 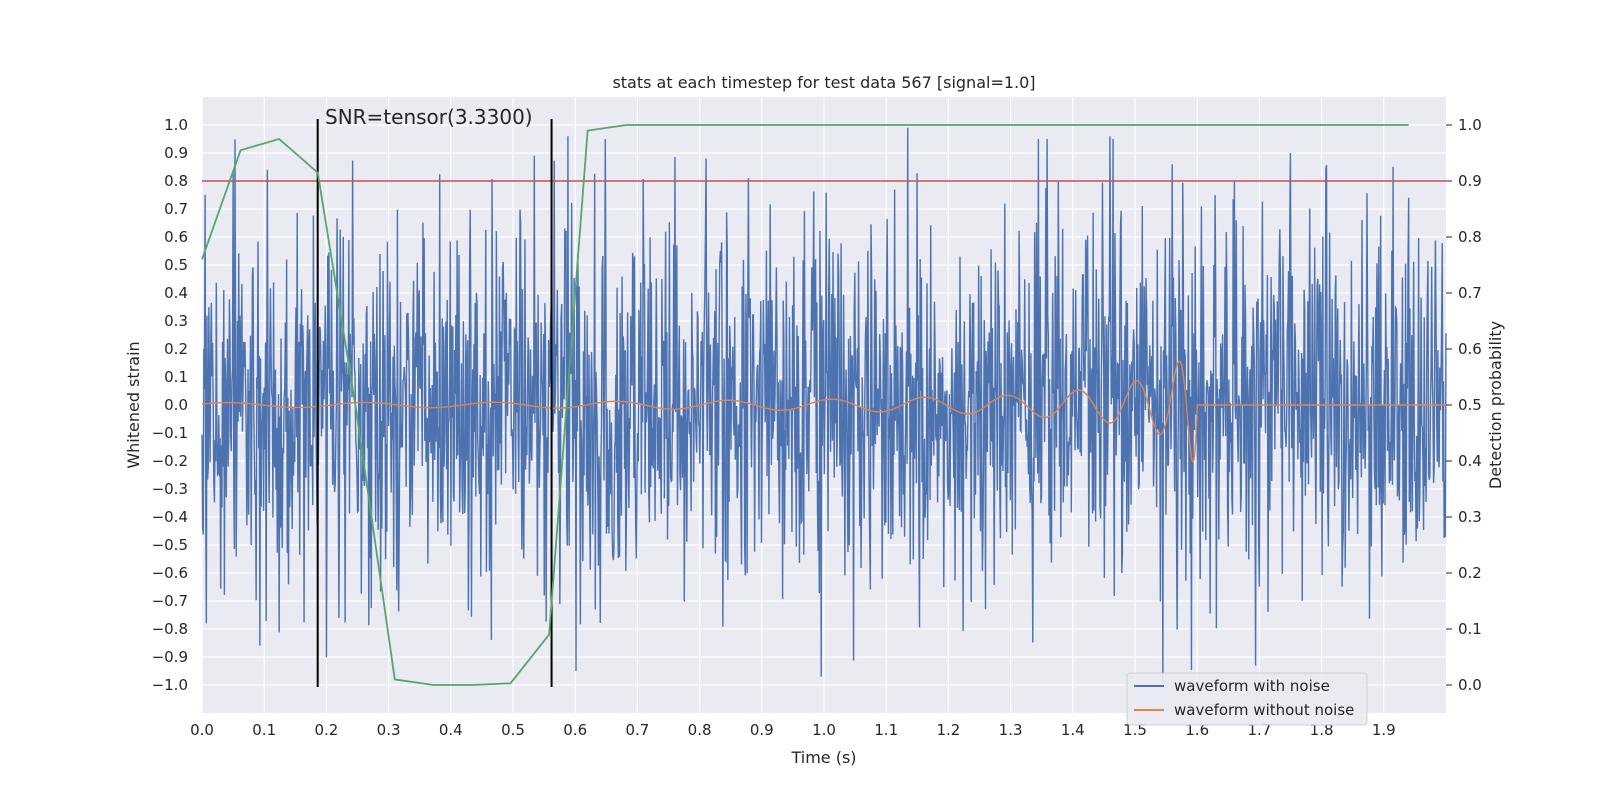 What do you see at coordinates (176, 181) in the screenshot?
I see `y-tick-label: 0.8` at bounding box center [176, 181].